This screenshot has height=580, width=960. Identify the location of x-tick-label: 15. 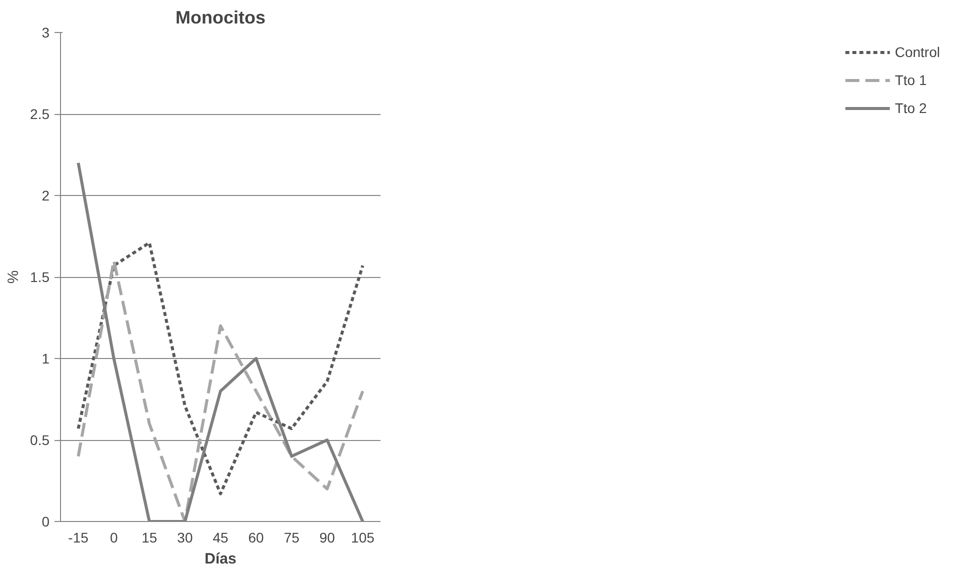
(150, 538).